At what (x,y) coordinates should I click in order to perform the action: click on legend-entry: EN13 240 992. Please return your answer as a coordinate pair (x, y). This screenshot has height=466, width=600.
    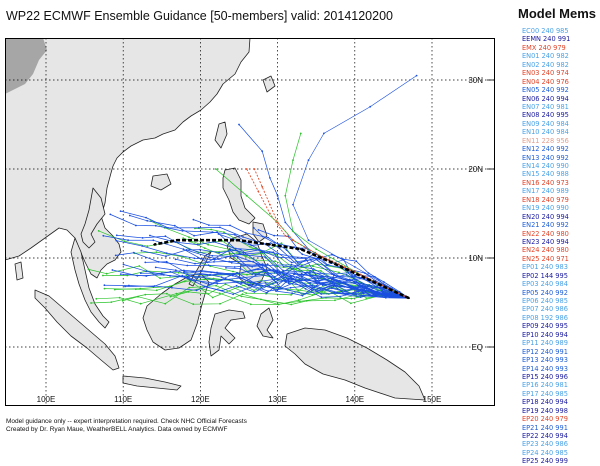
    Looking at the image, I should click on (545, 157).